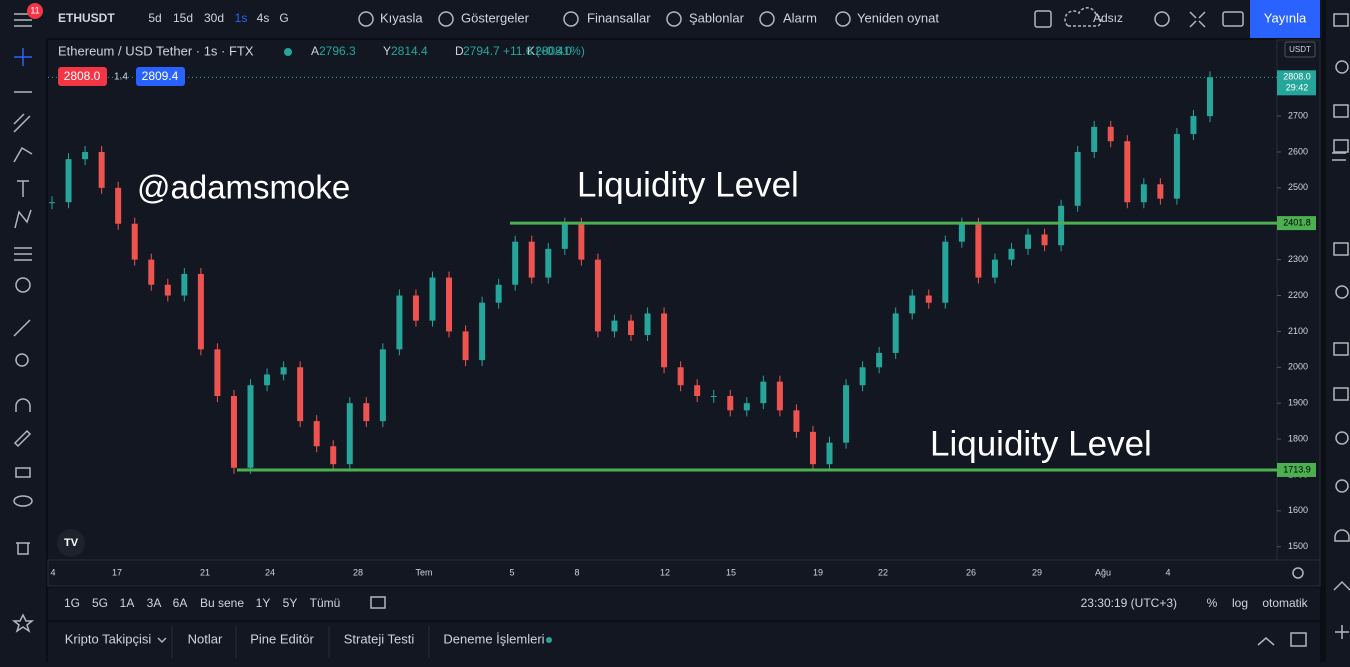 This screenshot has height=667, width=1350. I want to click on ohlc-key: D, so click(459, 51).